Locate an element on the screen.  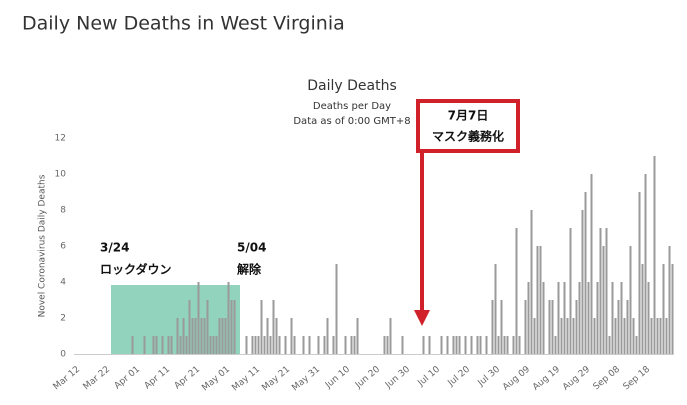
y-tick-label: 8 is located at coordinates (63, 211).